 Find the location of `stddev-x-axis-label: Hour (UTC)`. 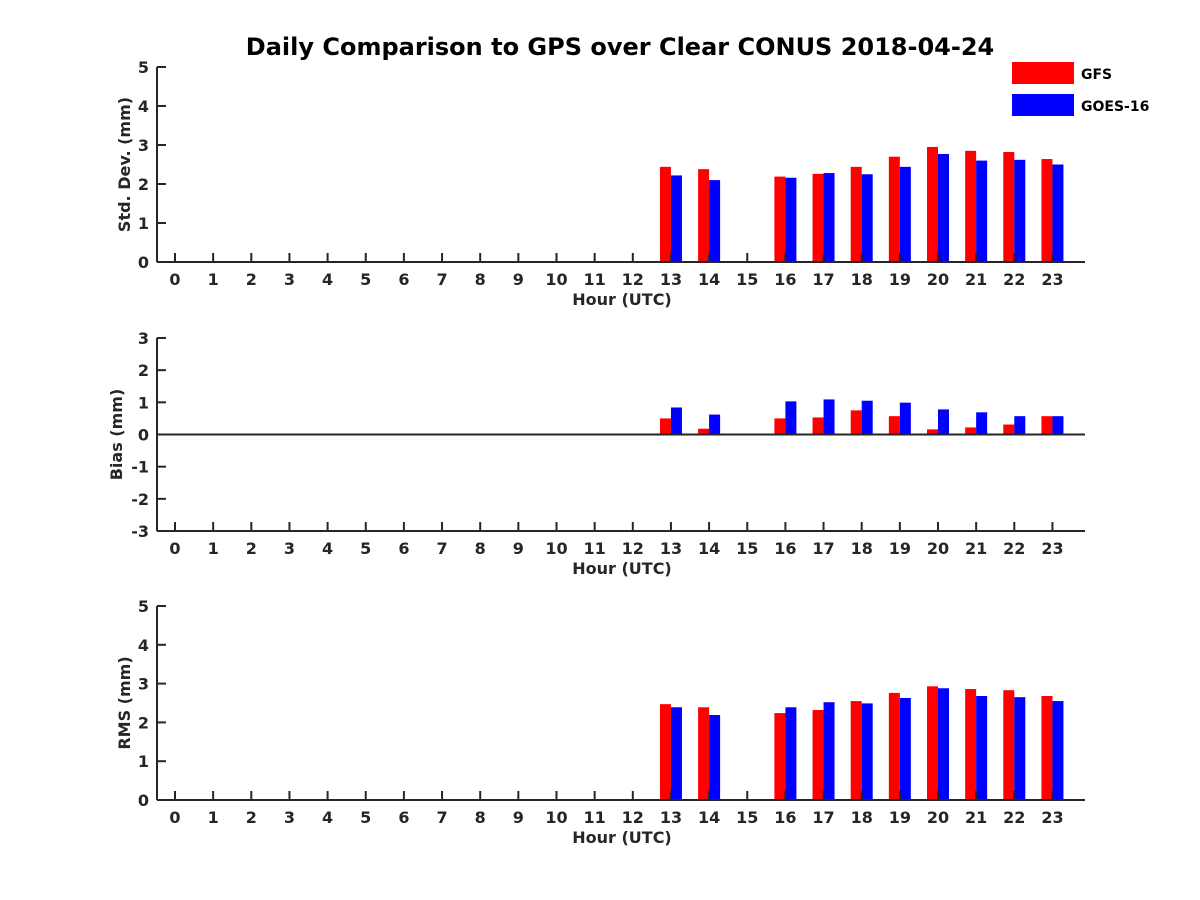

stddev-x-axis-label: Hour (UTC) is located at coordinates (622, 299).